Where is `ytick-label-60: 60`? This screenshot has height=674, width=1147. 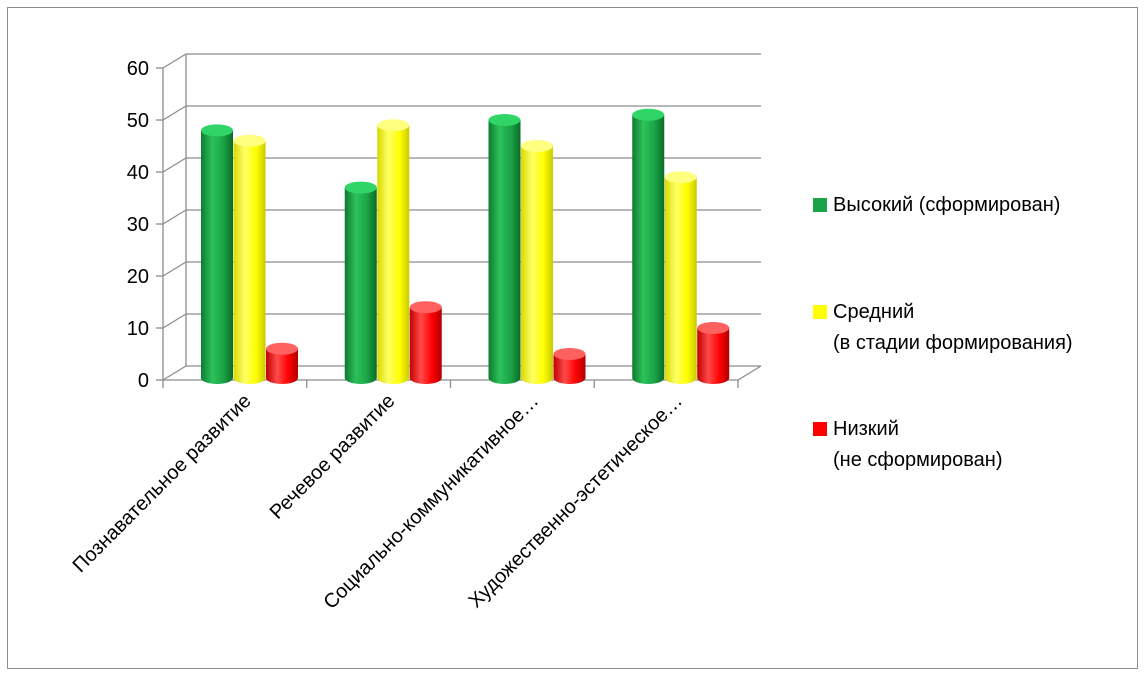
ytick-label-60: 60 is located at coordinates (138, 69).